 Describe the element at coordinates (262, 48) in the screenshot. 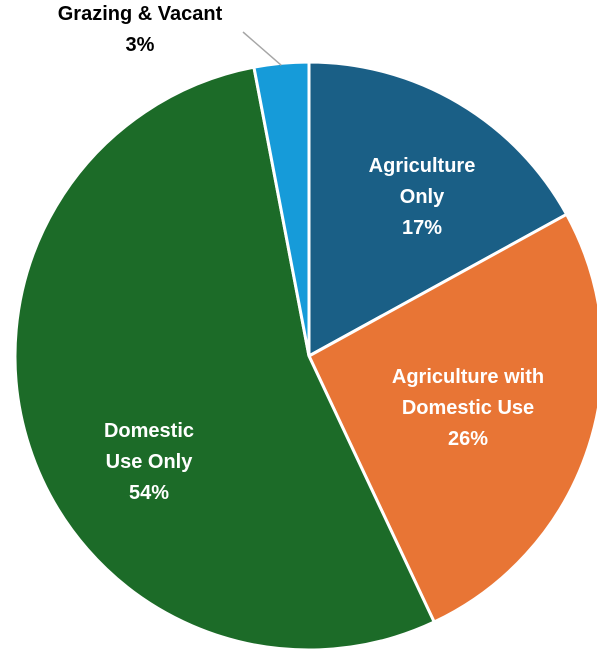

I see `leader-line` at that location.